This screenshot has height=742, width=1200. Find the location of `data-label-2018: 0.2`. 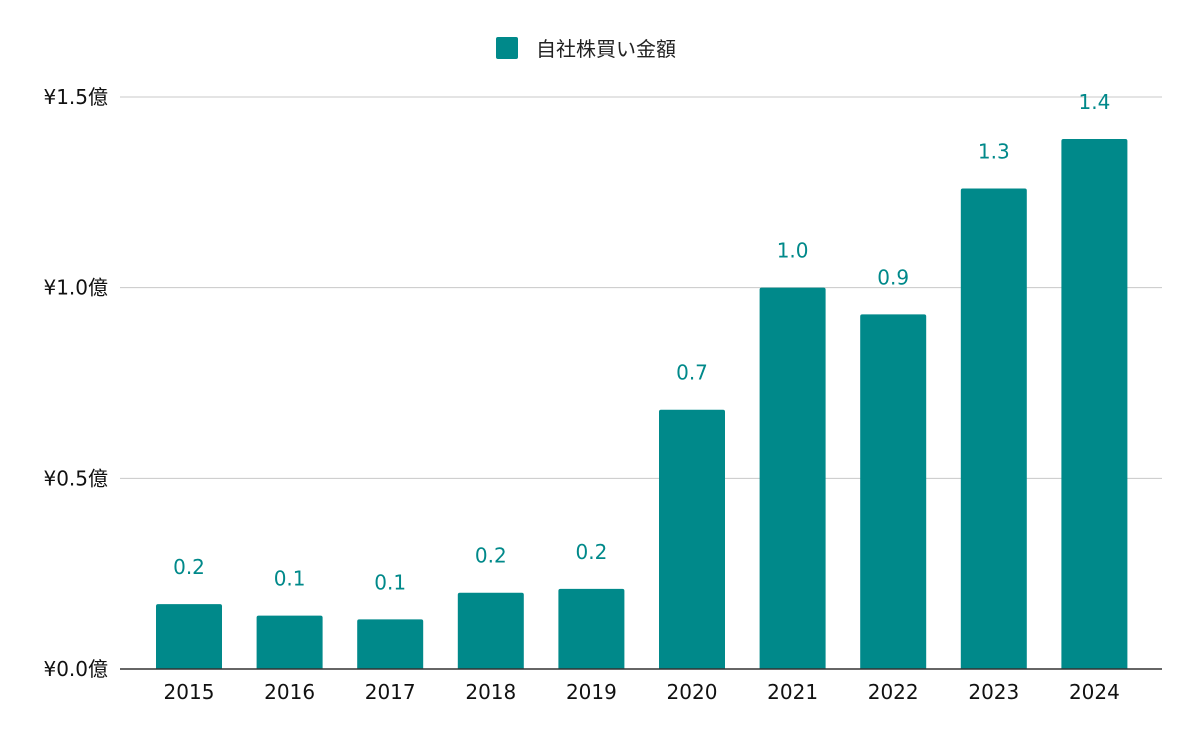

data-label-2018: 0.2 is located at coordinates (491, 556).